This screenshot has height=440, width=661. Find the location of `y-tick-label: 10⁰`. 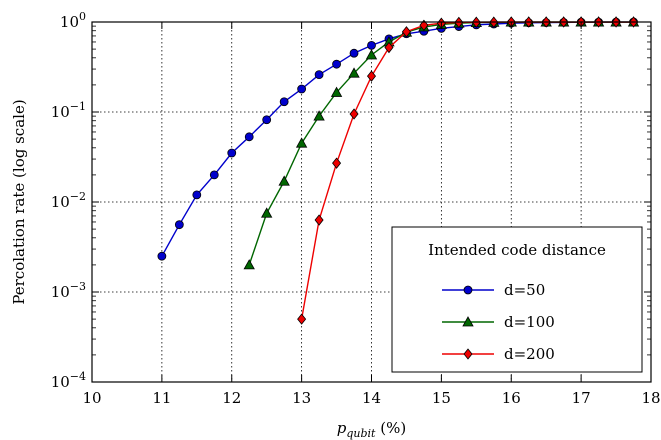

y-tick-label: 10⁰ is located at coordinates (73, 20).